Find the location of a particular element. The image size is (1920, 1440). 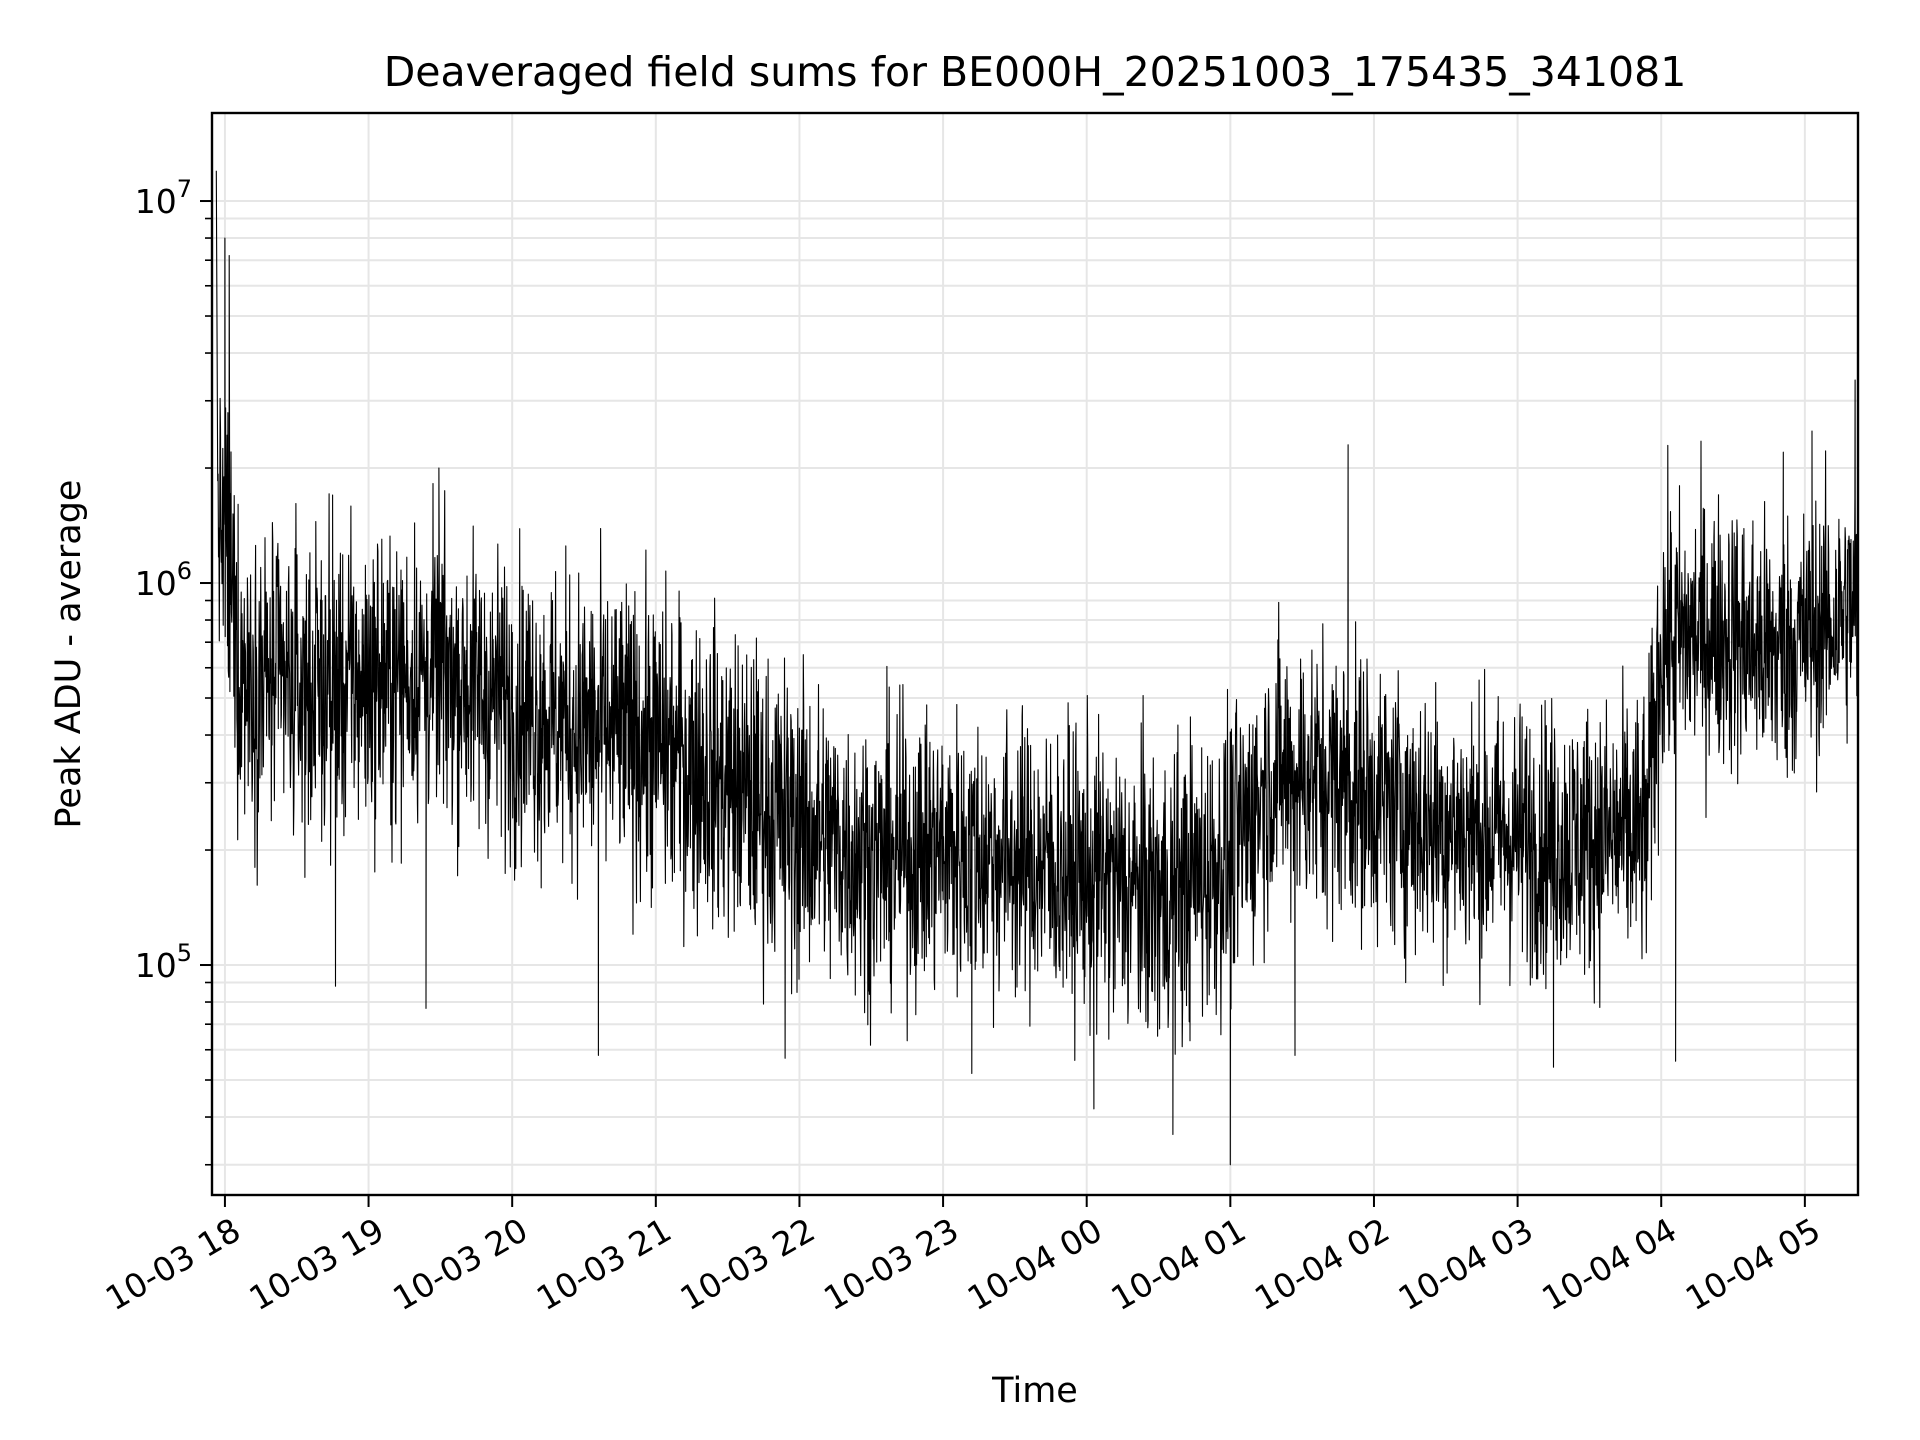

x-axis-label: Time is located at coordinates (1034, 1391).